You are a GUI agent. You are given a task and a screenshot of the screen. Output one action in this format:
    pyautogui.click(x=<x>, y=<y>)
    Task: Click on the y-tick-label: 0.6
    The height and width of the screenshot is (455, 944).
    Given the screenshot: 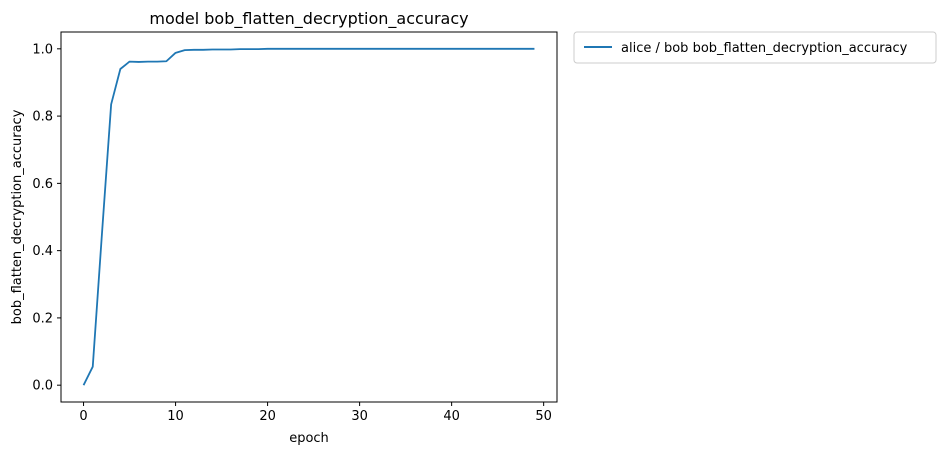 What is the action you would take?
    pyautogui.click(x=42, y=184)
    